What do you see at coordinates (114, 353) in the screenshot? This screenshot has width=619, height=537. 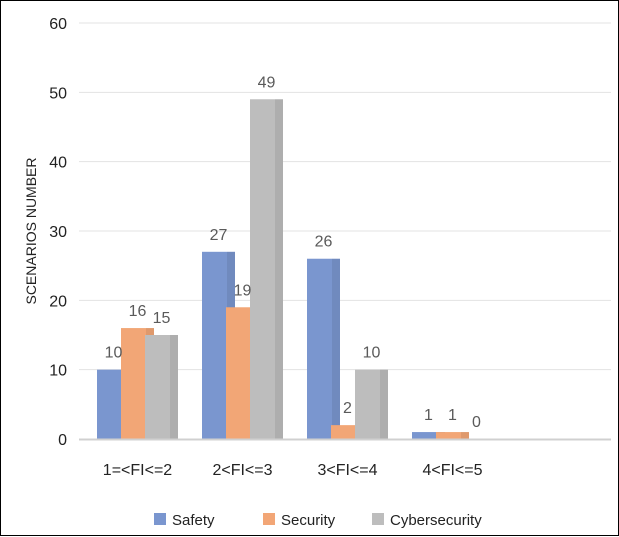 I see `data-label-safety-0: 10` at bounding box center [114, 353].